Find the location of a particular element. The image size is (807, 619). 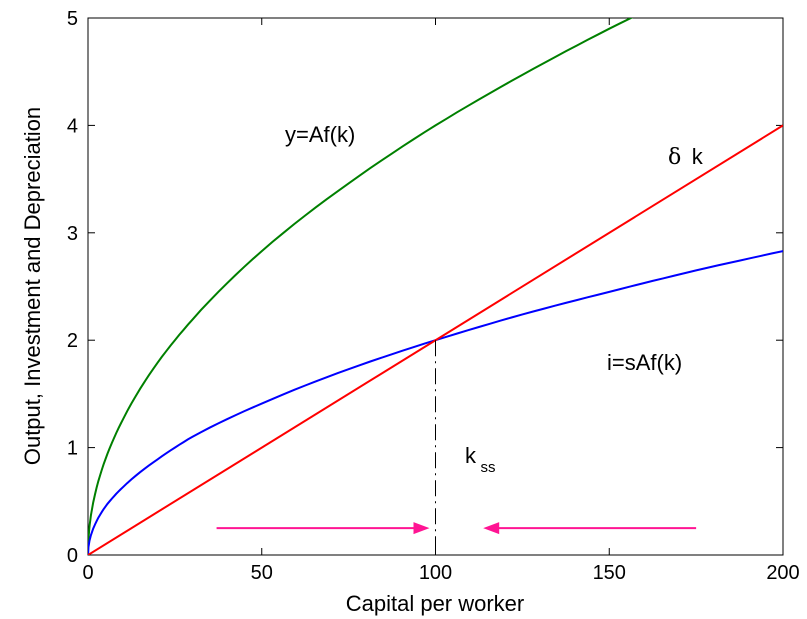

depreciation-curve-label: δ k is located at coordinates (686, 157).